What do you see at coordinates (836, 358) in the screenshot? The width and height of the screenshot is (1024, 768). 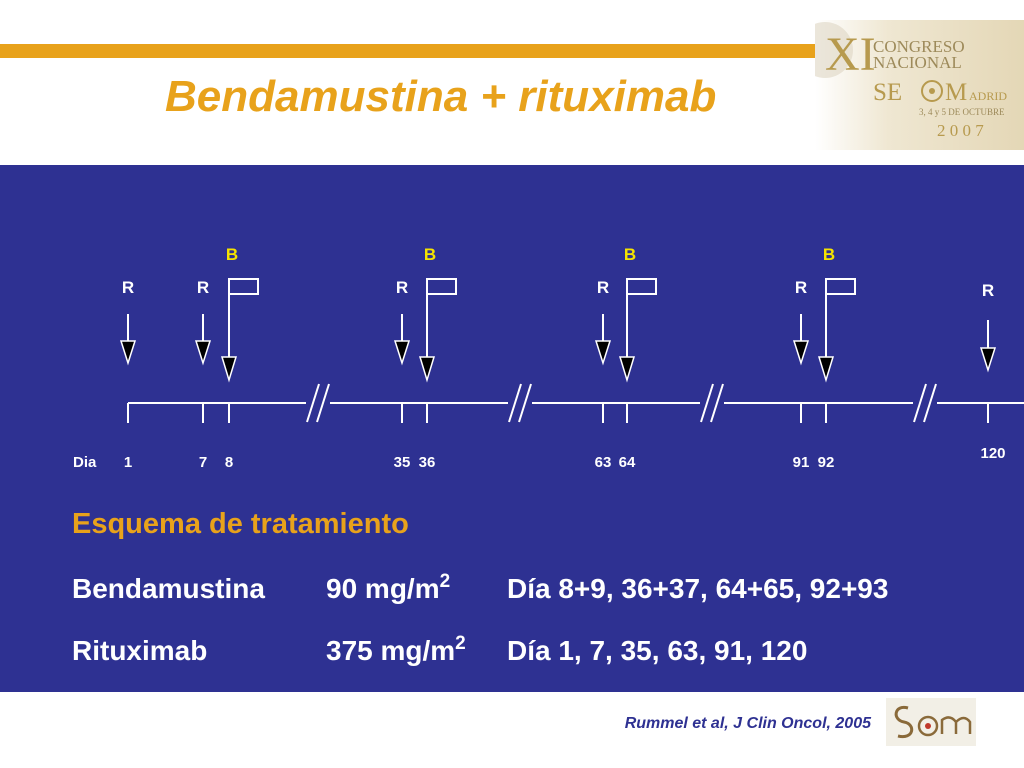 I see `bendamustine-marker-92: B 92` at bounding box center [836, 358].